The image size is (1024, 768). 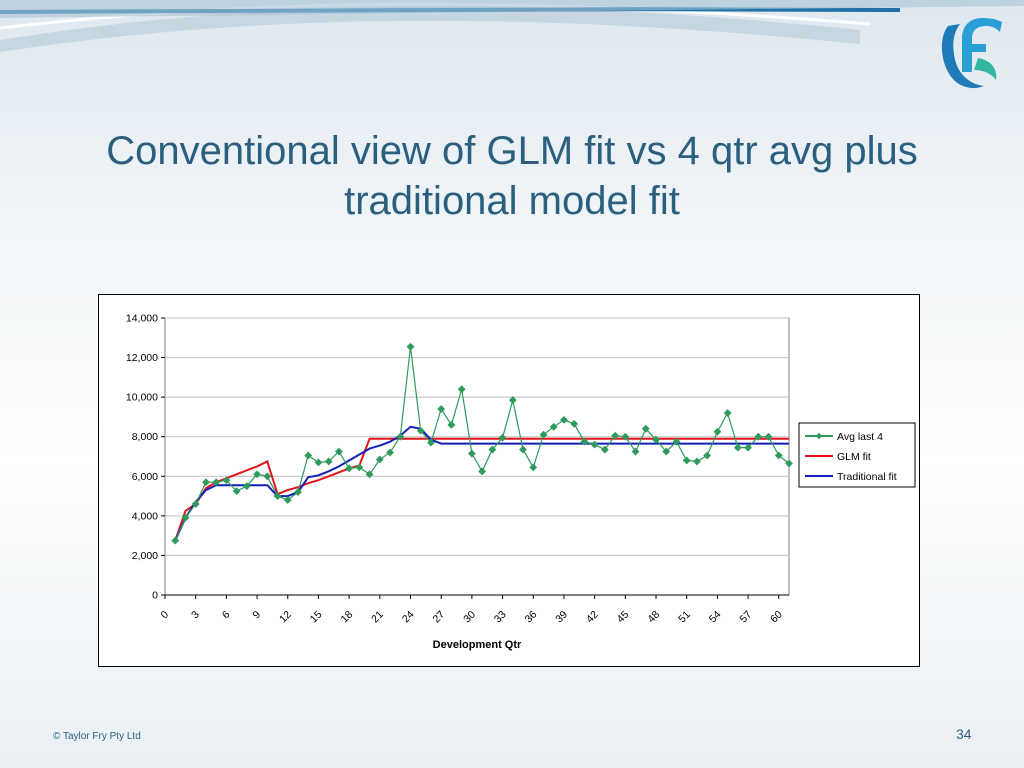 I want to click on x-tick-label: 45, so click(x=623, y=617).